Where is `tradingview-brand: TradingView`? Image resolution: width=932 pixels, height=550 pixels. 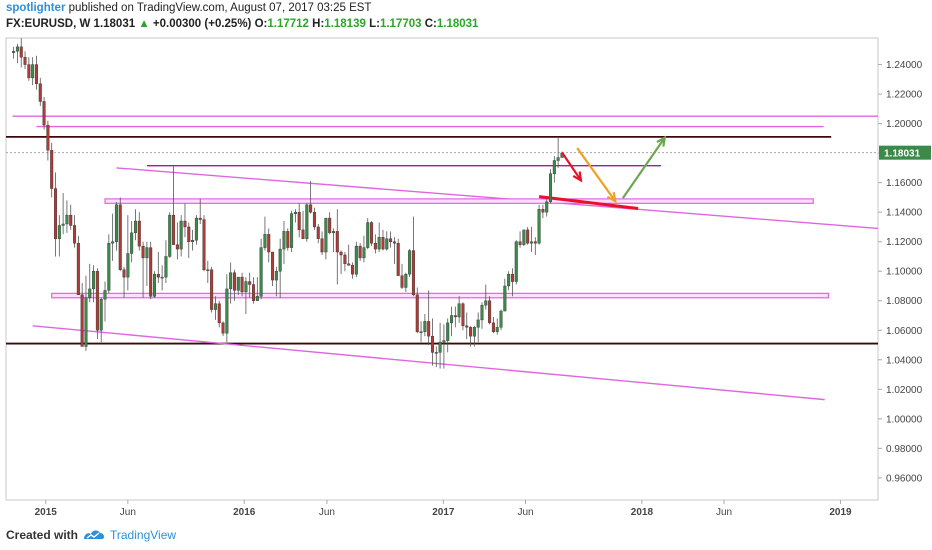
tradingview-brand: TradingView is located at coordinates (143, 535).